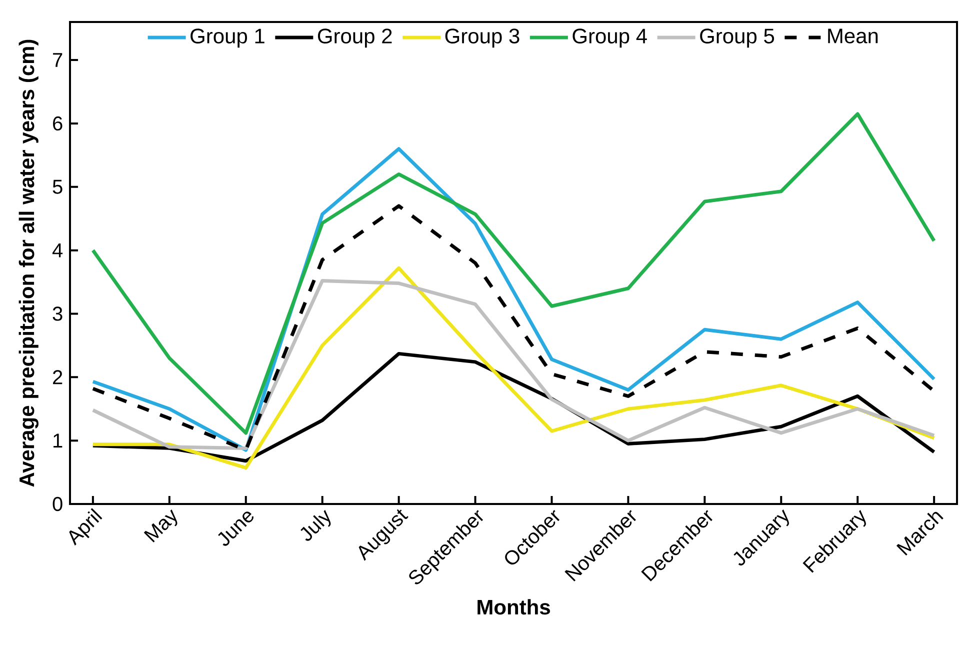 This screenshot has width=966, height=670. What do you see at coordinates (28, 263) in the screenshot?
I see `y-axis-title: Average precipitation for all water years (cm)` at bounding box center [28, 263].